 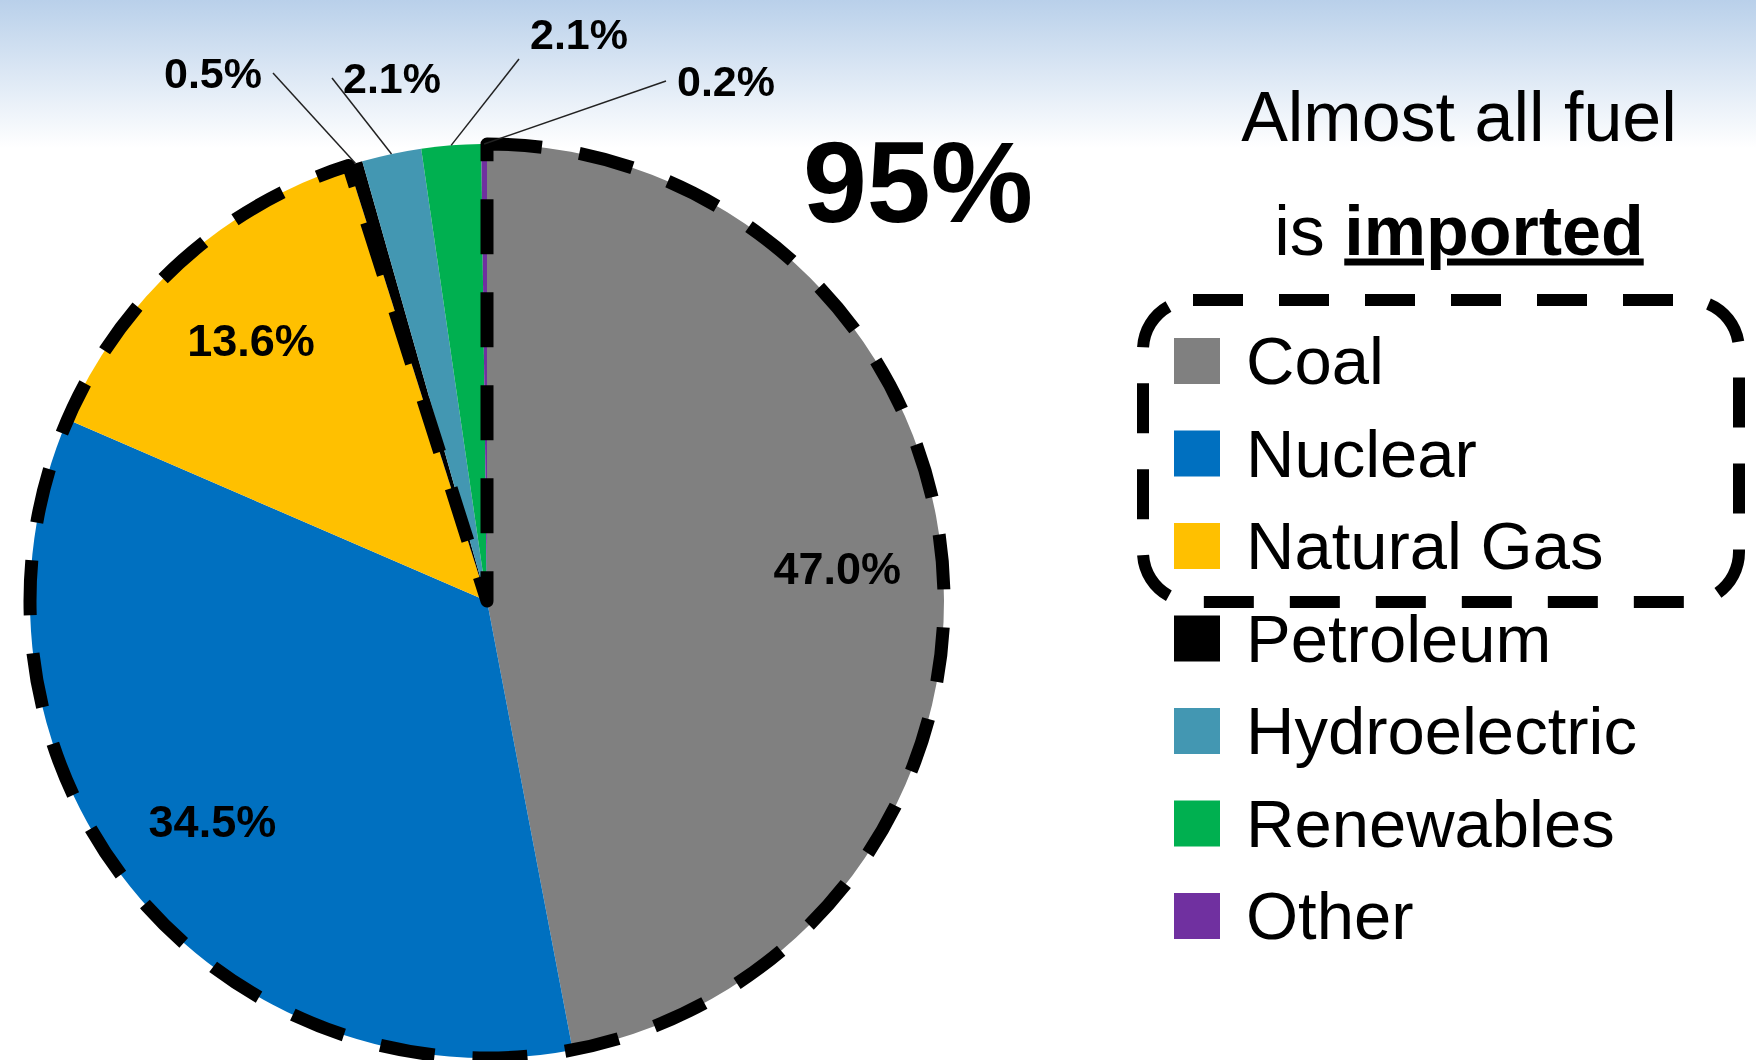 What do you see at coordinates (1459, 230) in the screenshot?
I see `text: is imported` at bounding box center [1459, 230].